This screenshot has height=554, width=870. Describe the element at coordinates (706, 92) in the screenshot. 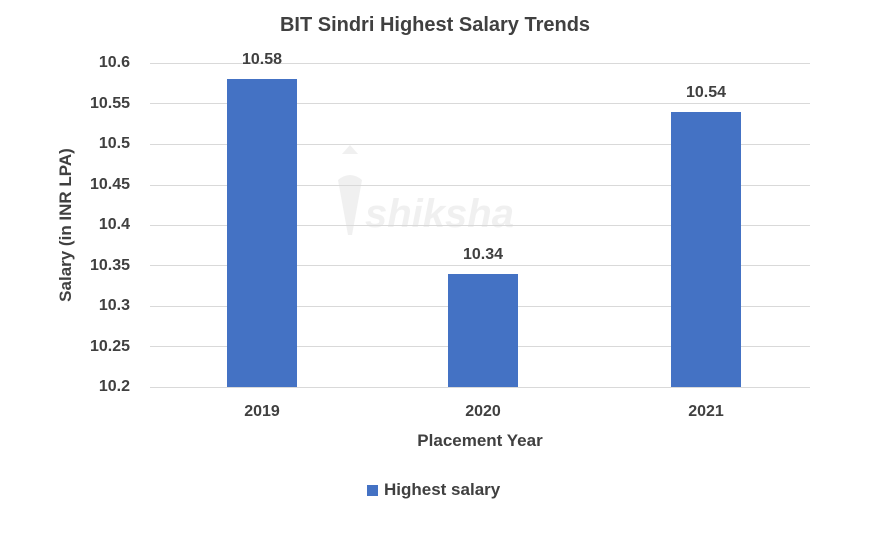

I see `data-label: 10.54` at that location.